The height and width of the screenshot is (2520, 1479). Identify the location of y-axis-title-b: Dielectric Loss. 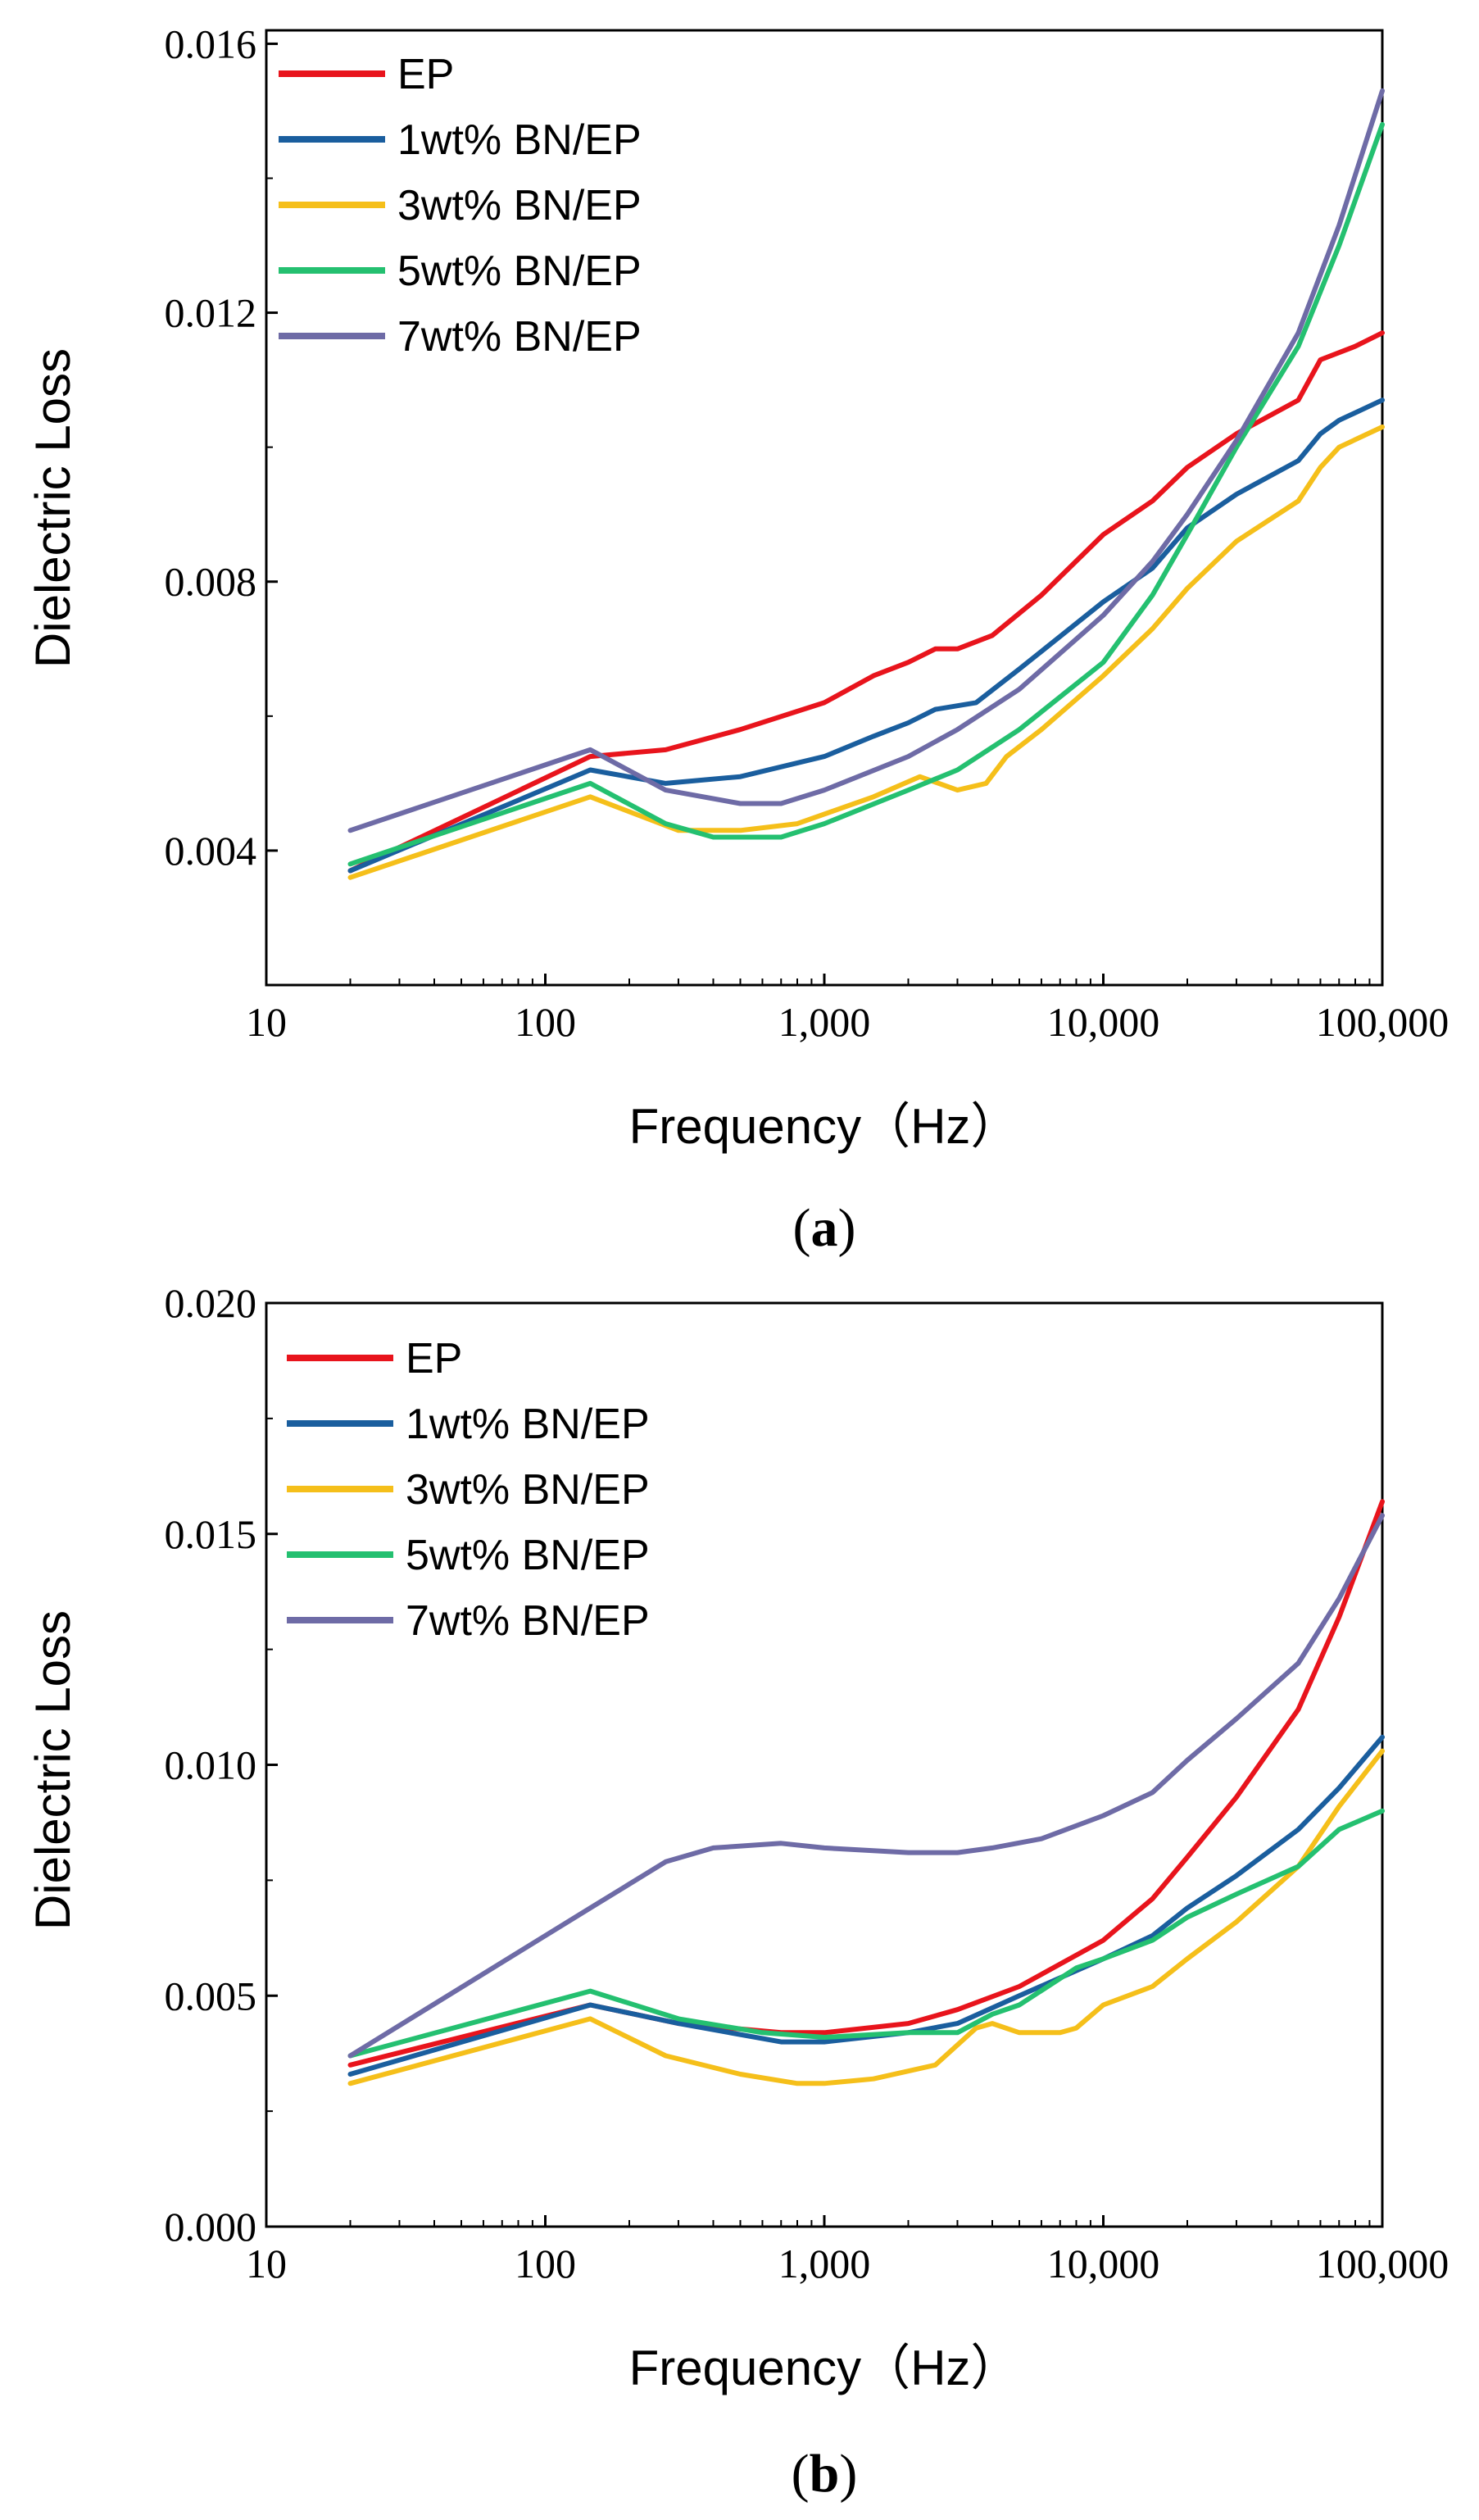
(52, 1770).